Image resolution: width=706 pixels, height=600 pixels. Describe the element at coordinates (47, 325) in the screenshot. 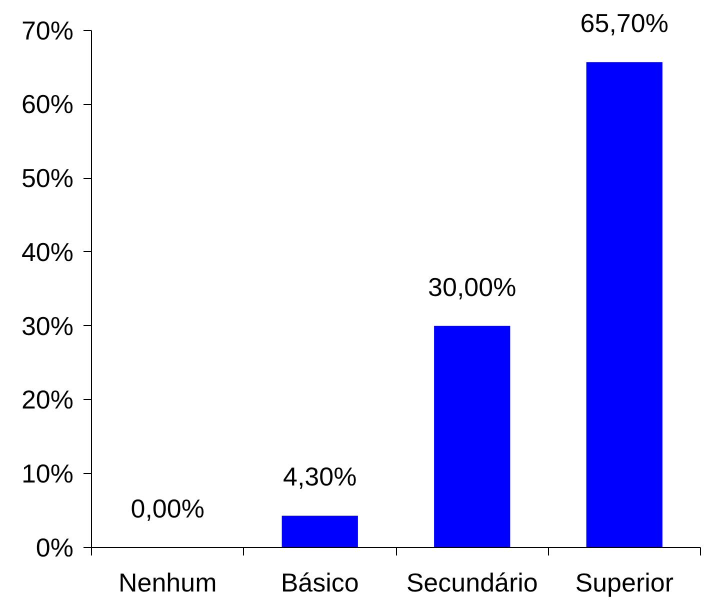

I see `y-tick-label: 30%` at that location.